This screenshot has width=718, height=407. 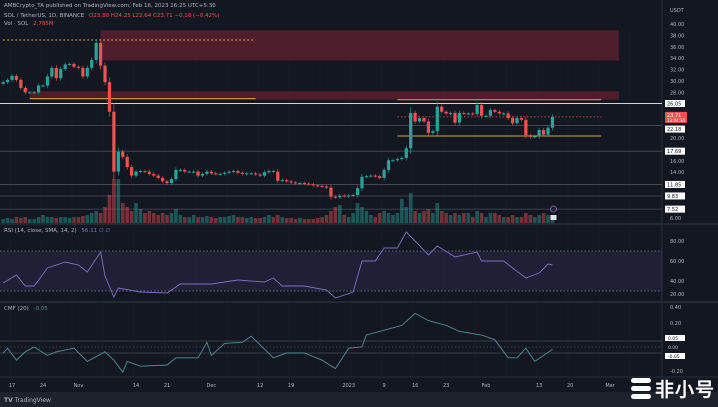 I want to click on price-axis-label: 38.00, so click(x=677, y=36).